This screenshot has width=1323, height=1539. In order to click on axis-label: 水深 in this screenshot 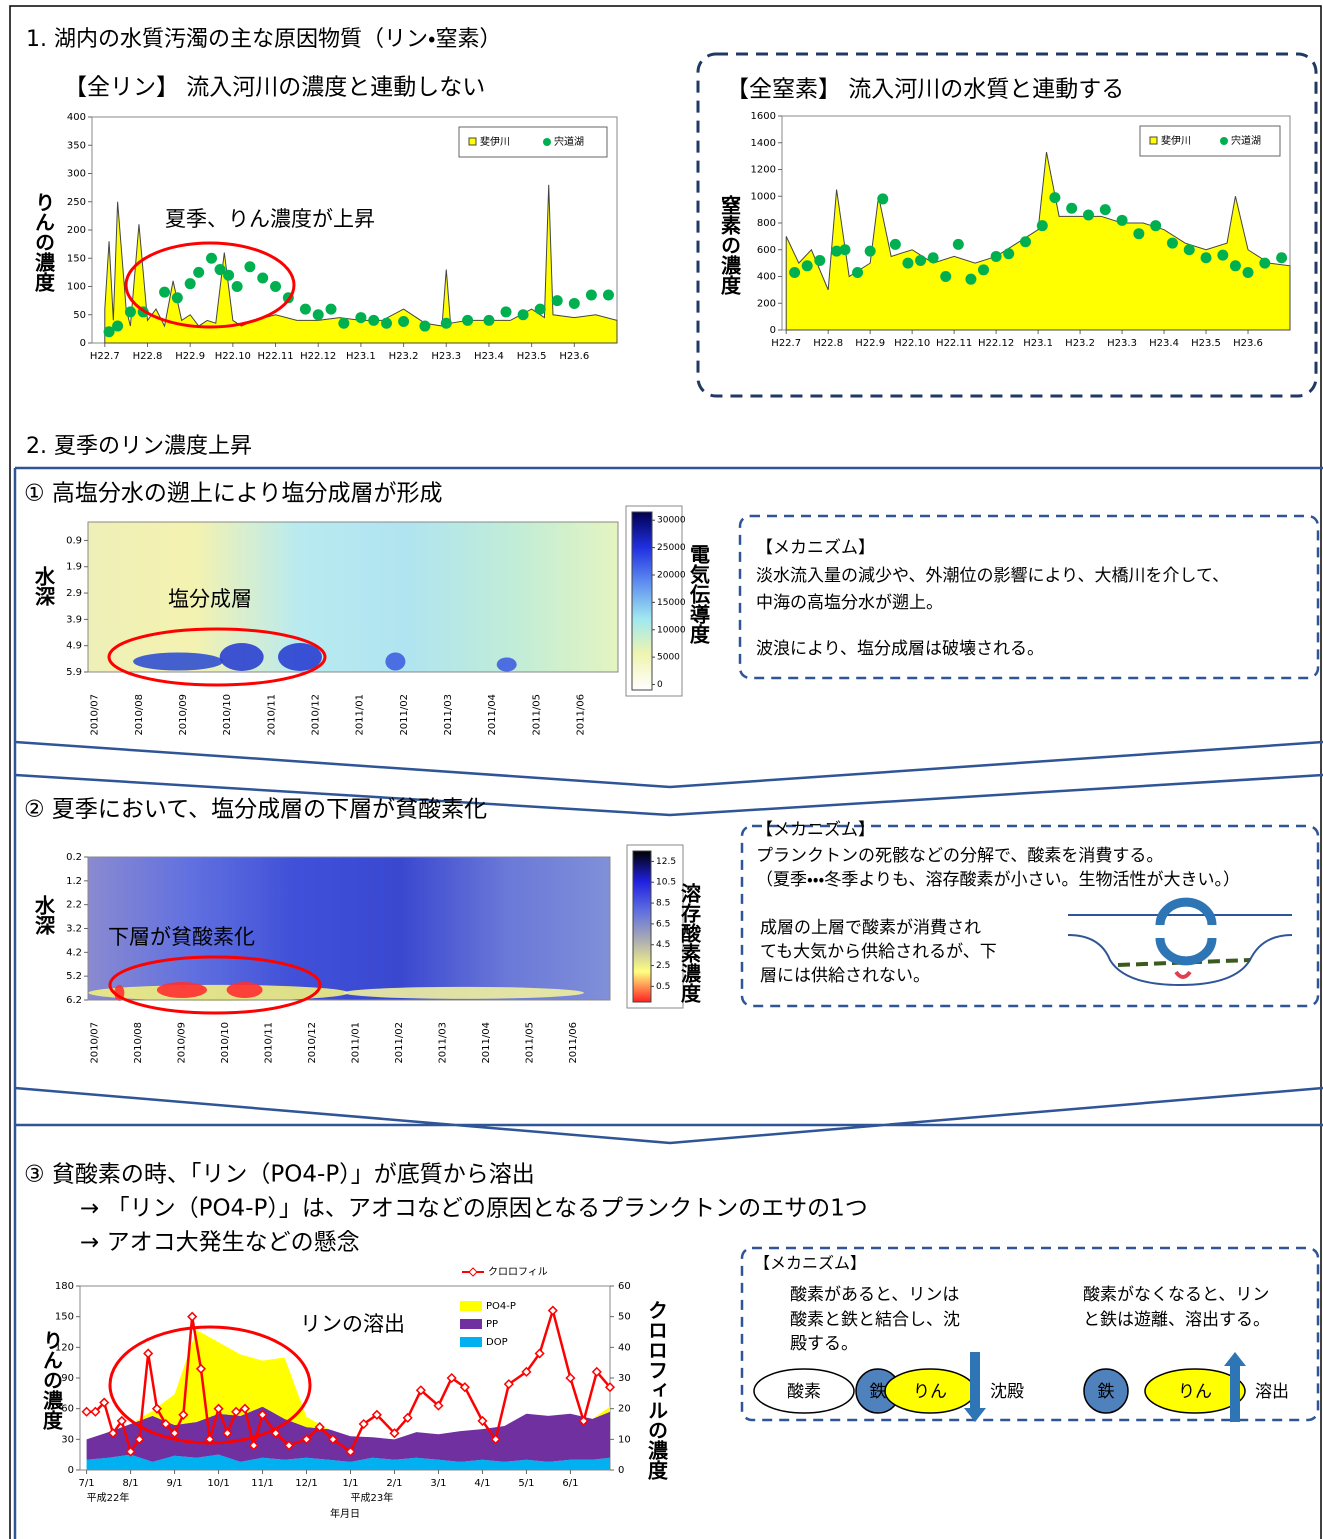, I will do `click(44, 586)`.